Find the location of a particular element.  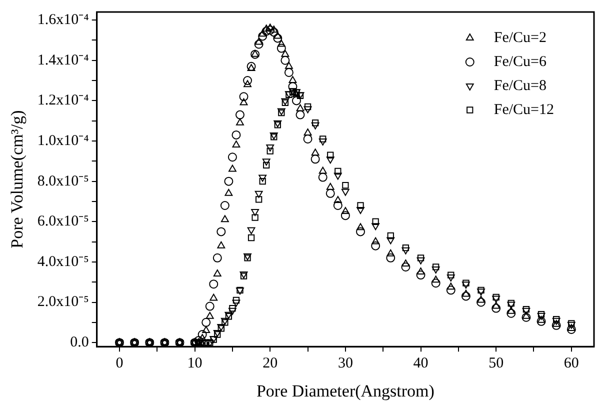

x-tick-label: 30 is located at coordinates (345, 364).